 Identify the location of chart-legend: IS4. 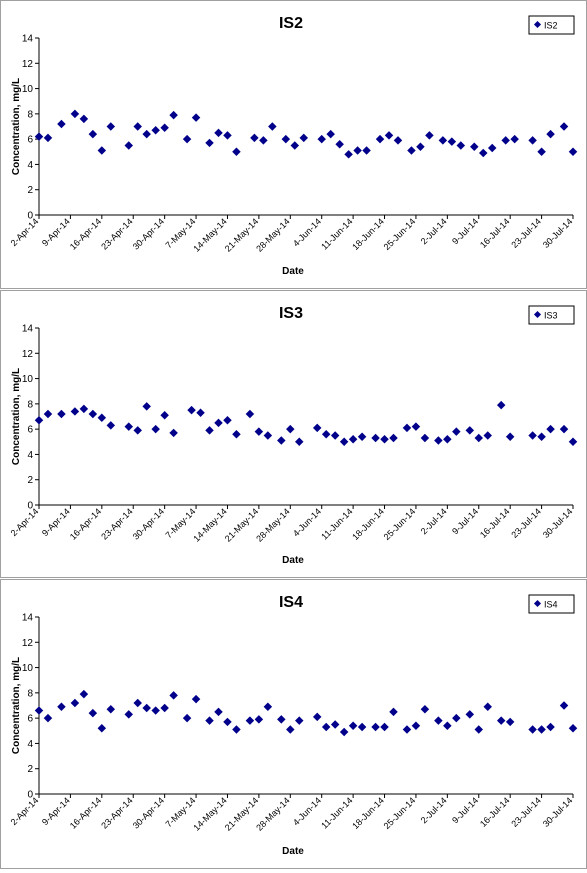
(551, 604).